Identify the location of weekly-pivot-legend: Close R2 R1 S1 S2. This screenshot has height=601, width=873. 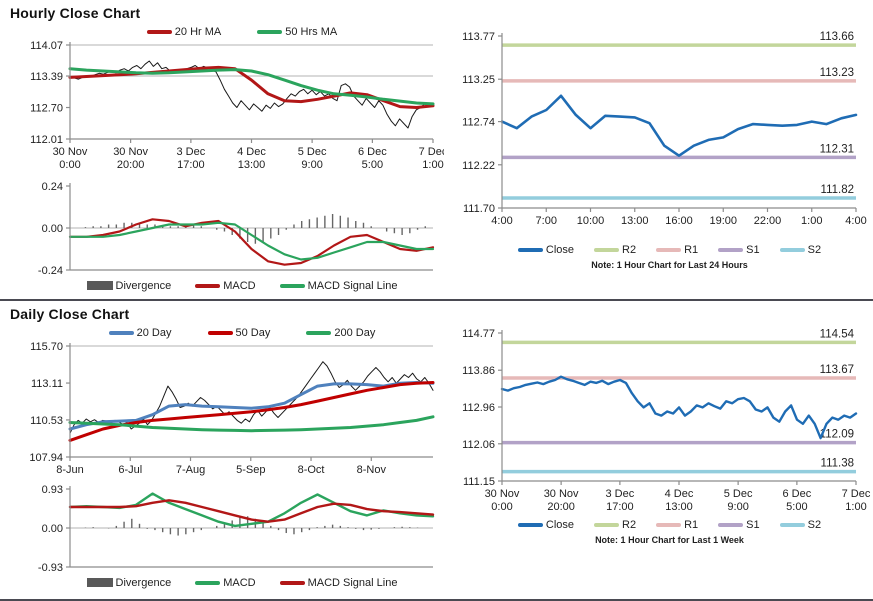
(669, 525).